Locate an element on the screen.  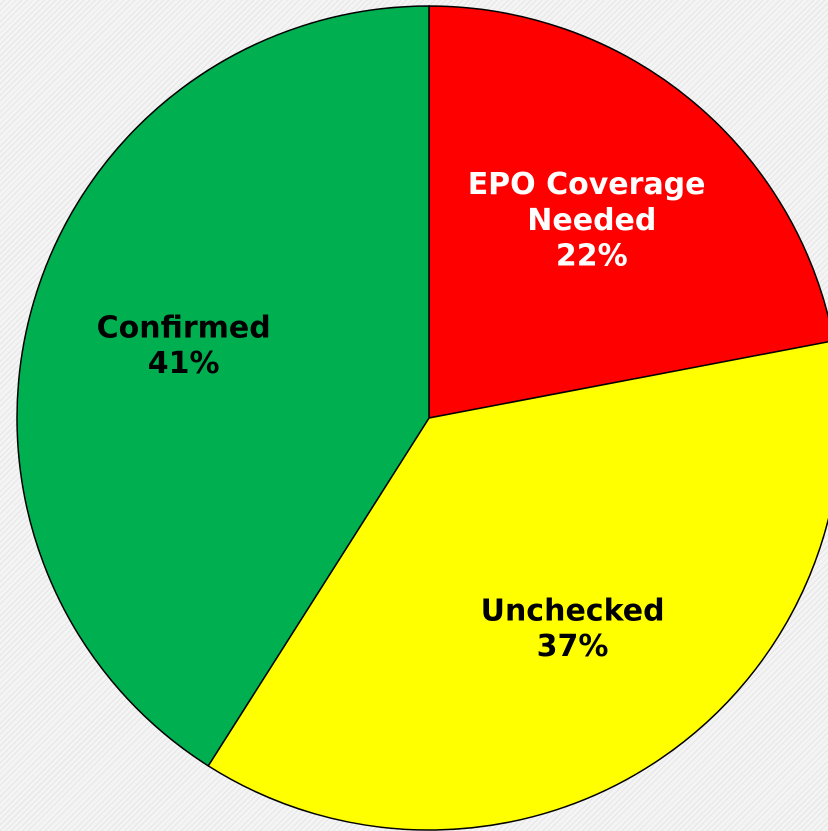
slice-value-label: 41% is located at coordinates (184, 363).